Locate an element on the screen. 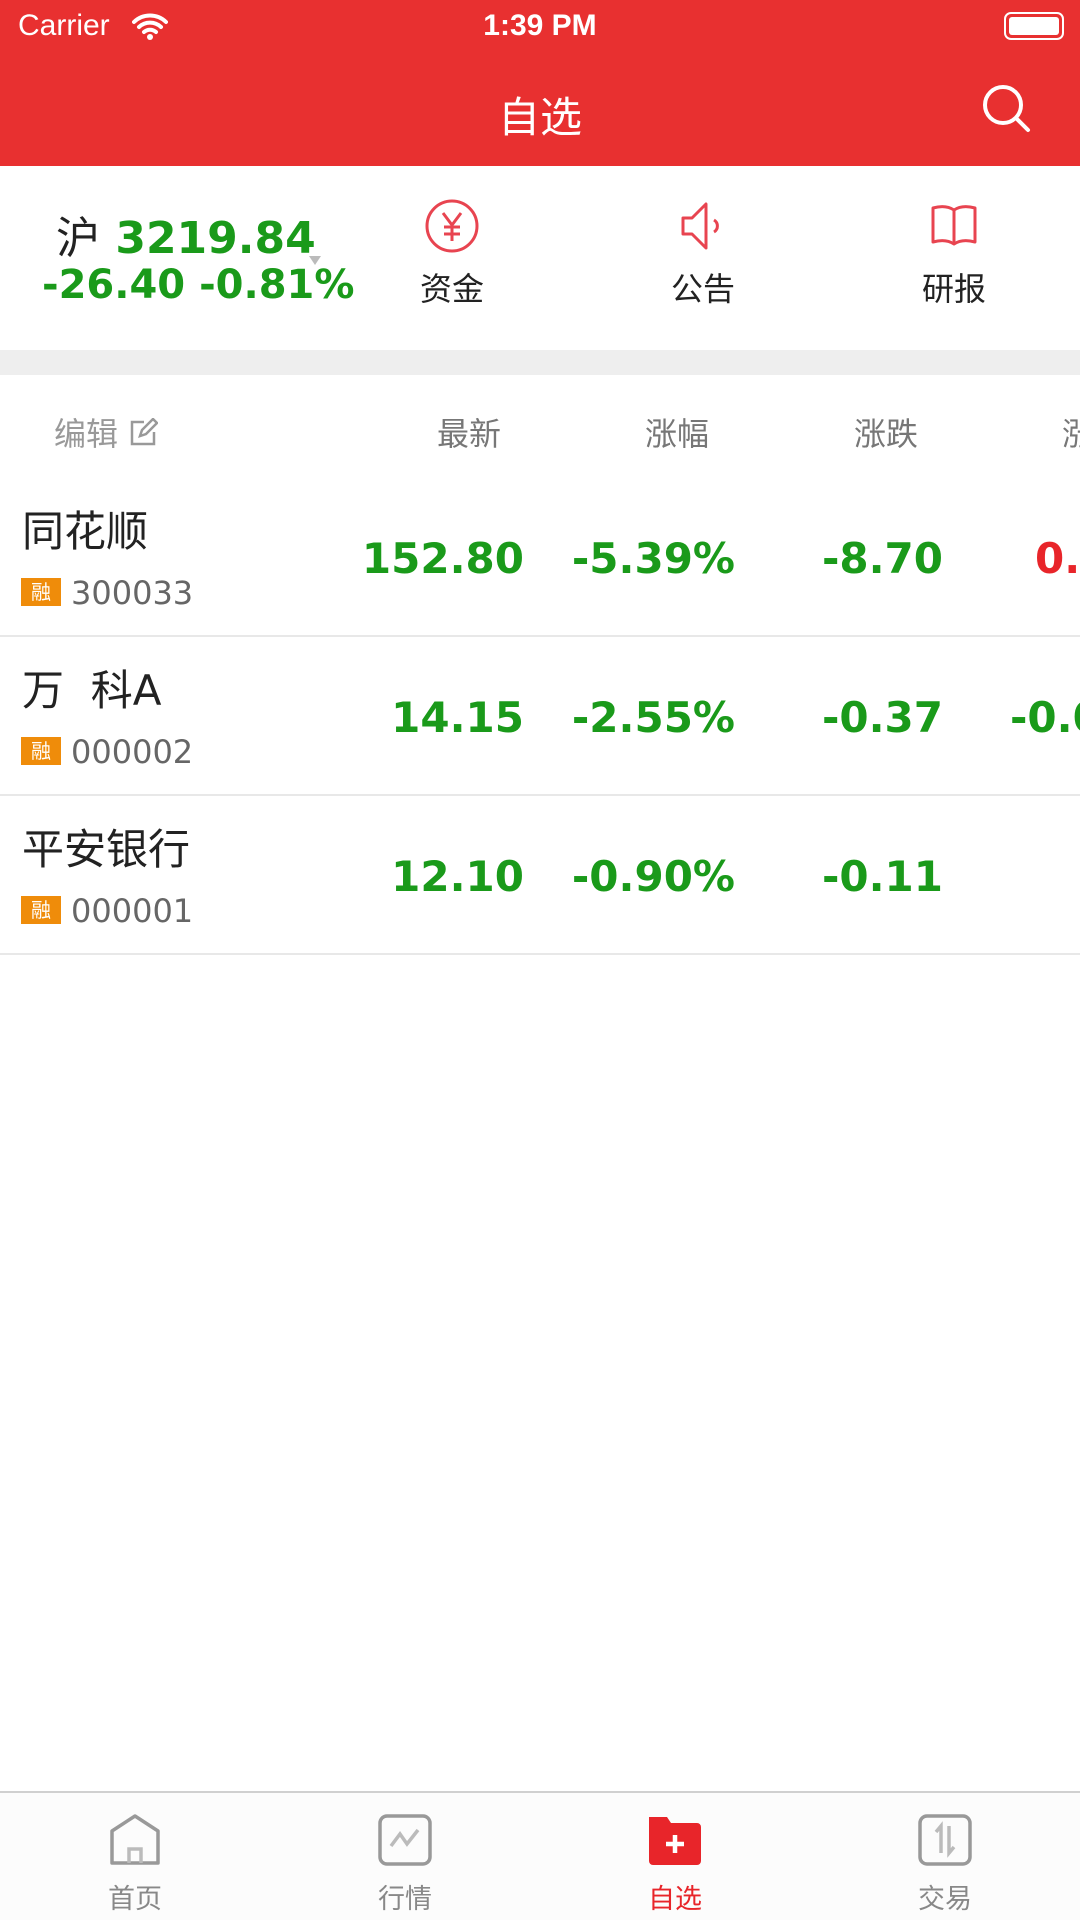 This screenshot has width=1080, height=1920. status-bar: Carrier 1:39 PM is located at coordinates (540, 27).